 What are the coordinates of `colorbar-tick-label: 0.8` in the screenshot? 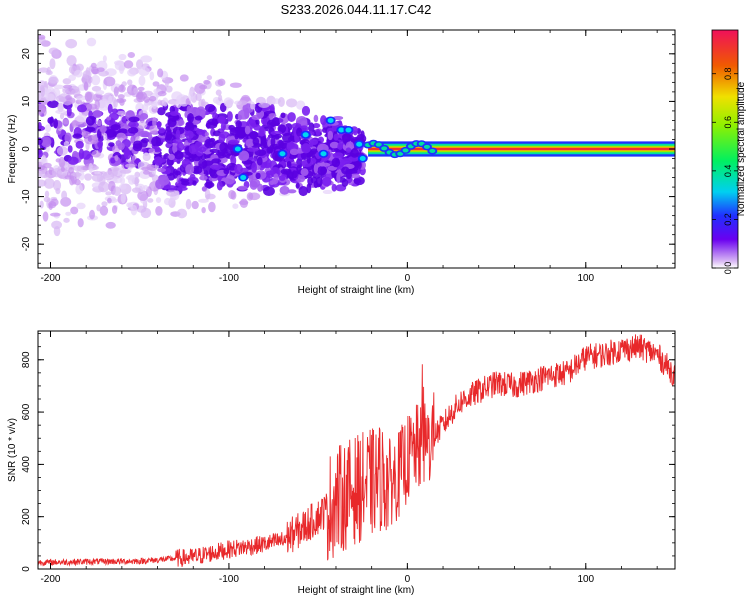 It's located at (728, 73).